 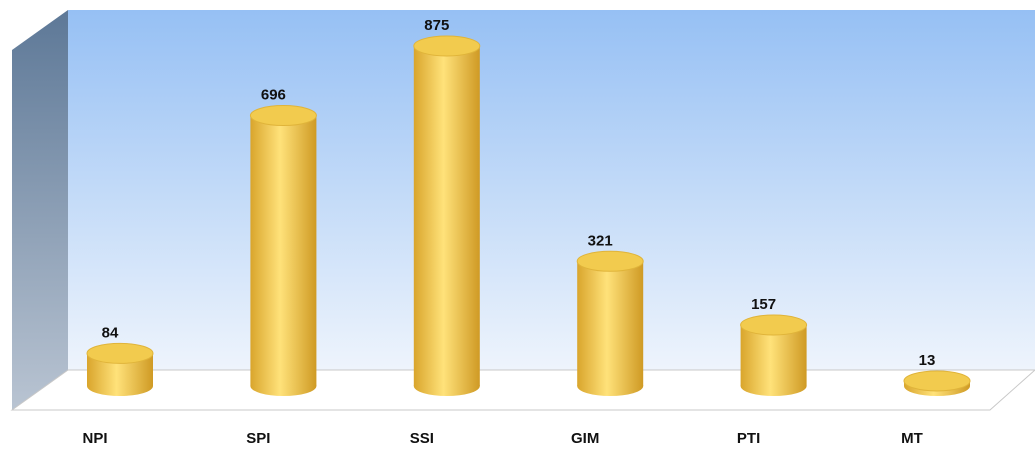 What do you see at coordinates (273, 95) in the screenshot?
I see `value-label: 696` at bounding box center [273, 95].